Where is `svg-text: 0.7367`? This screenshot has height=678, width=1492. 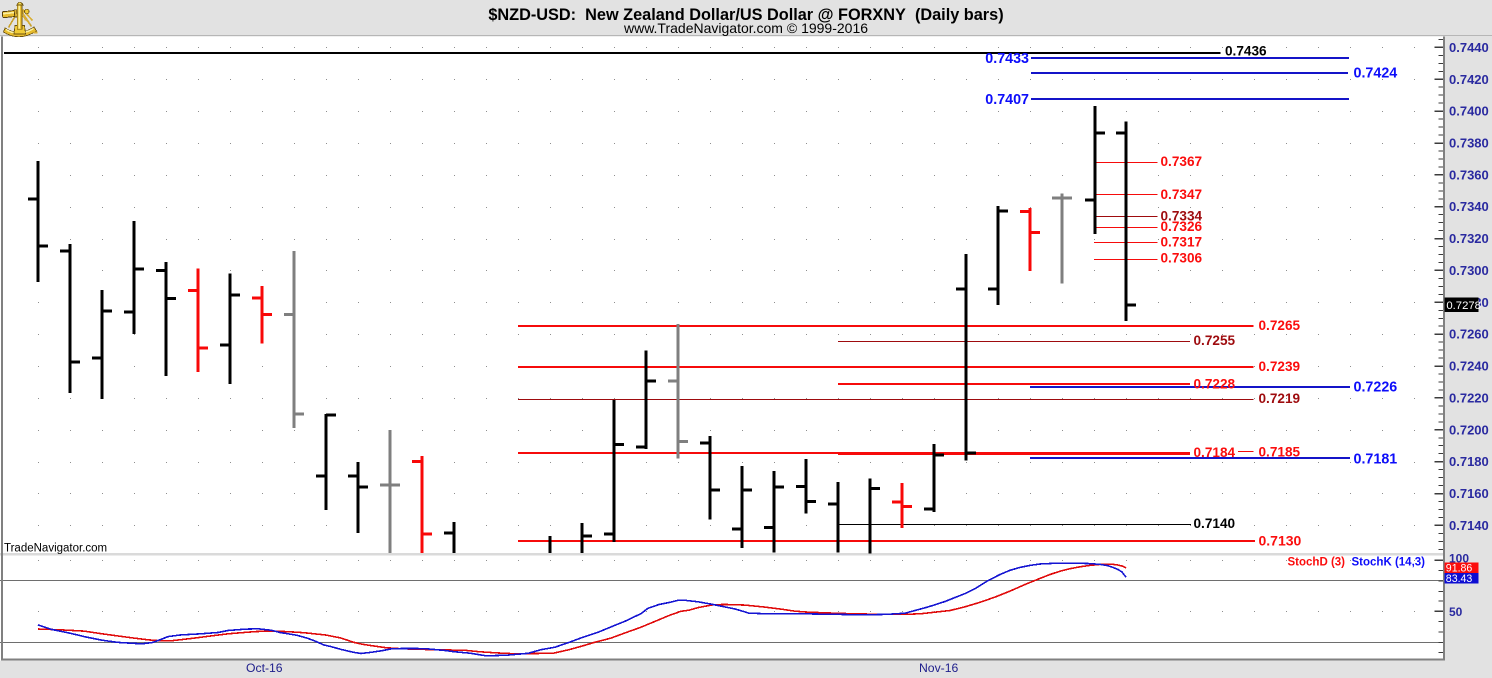 svg-text: 0.7367 is located at coordinates (1182, 161).